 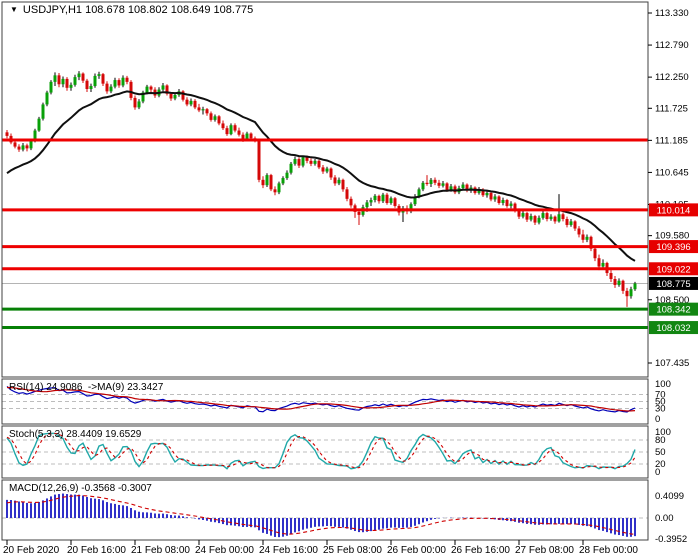 I want to click on stoch-pane-title: Stoch(5,3,3) 28.4409 19.6529, so click(x=75, y=434).